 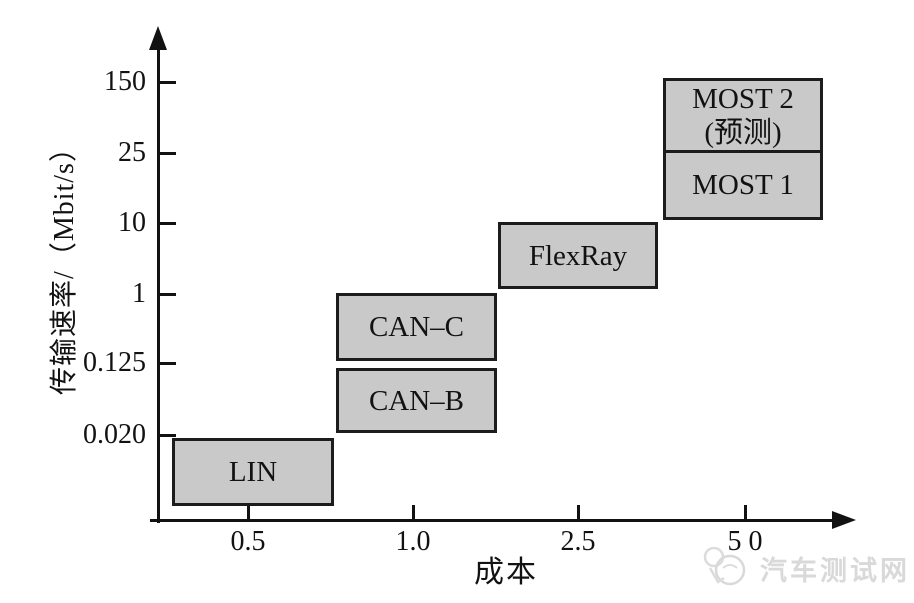 I want to click on bus-box-can-c: CAN–C, so click(x=416, y=327).